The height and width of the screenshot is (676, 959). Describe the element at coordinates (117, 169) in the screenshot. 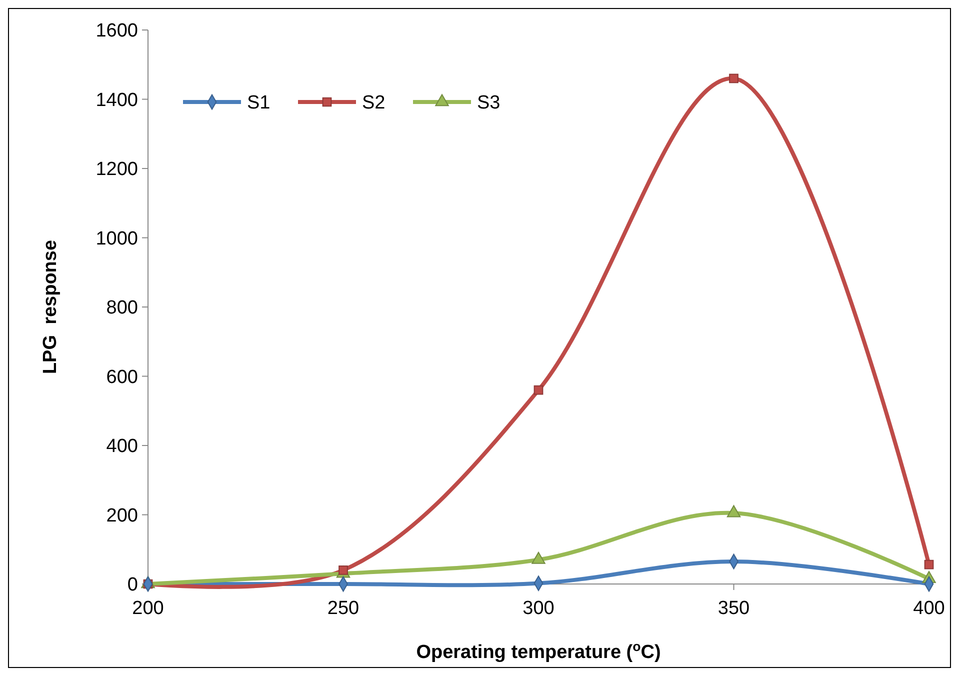

I see `y-tick-label: 1200` at that location.